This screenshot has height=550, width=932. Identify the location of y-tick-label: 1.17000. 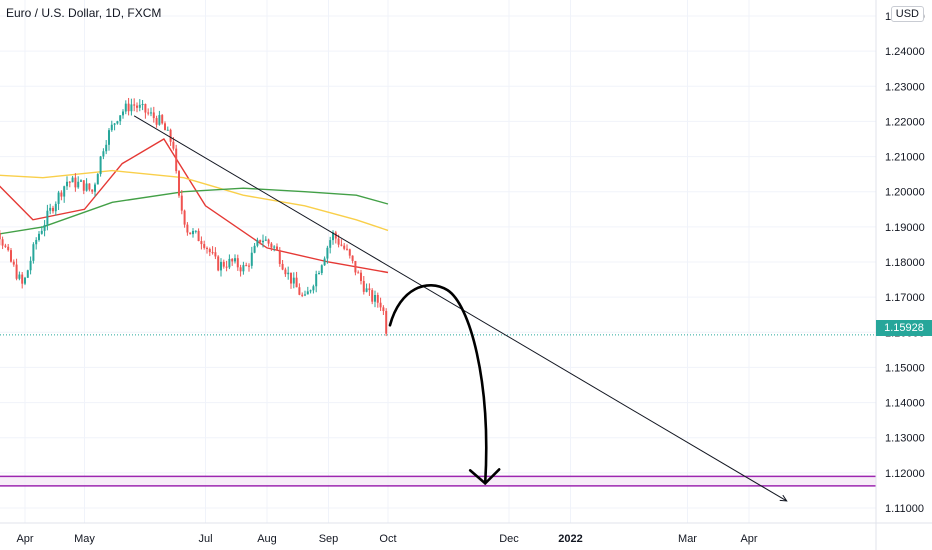
(905, 298).